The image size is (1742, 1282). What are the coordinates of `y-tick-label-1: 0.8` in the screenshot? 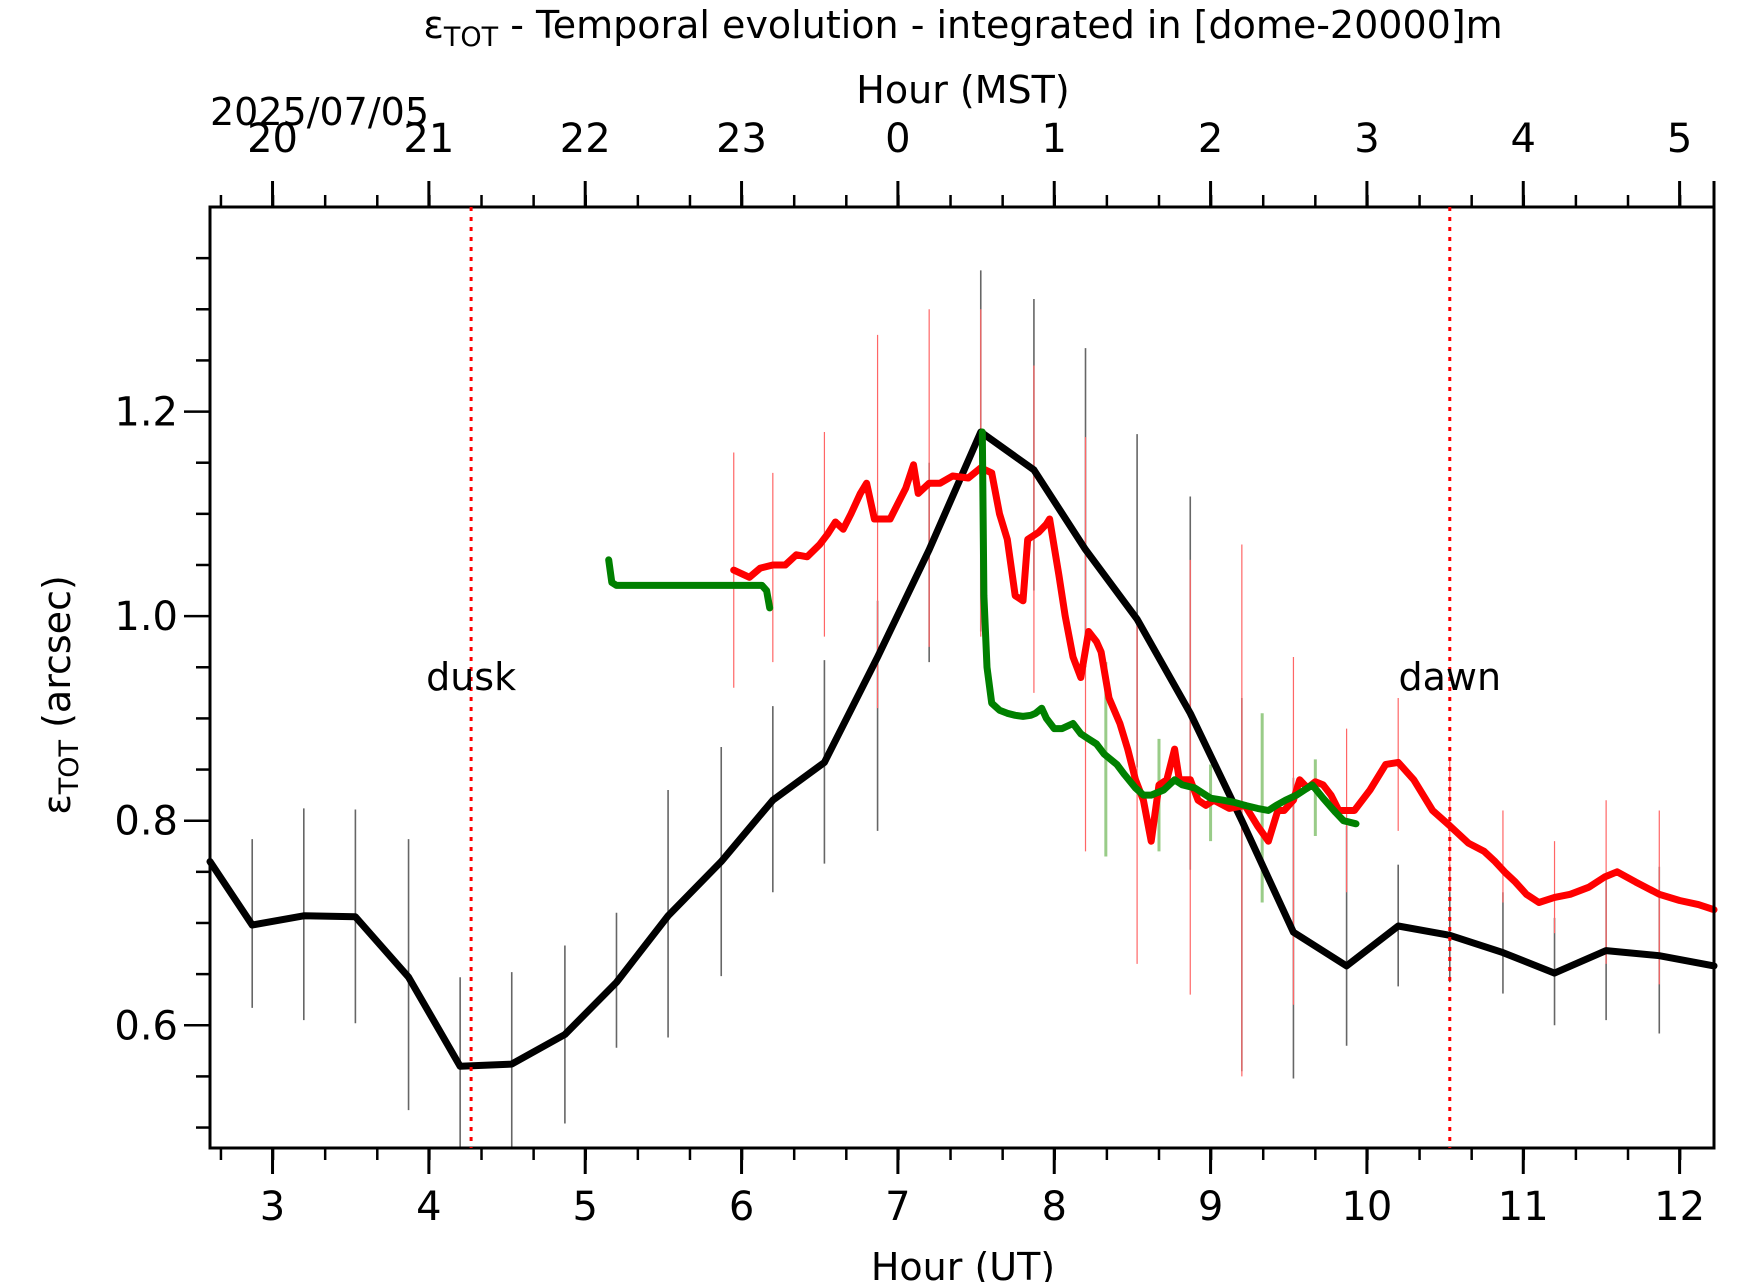 It's located at (146, 822).